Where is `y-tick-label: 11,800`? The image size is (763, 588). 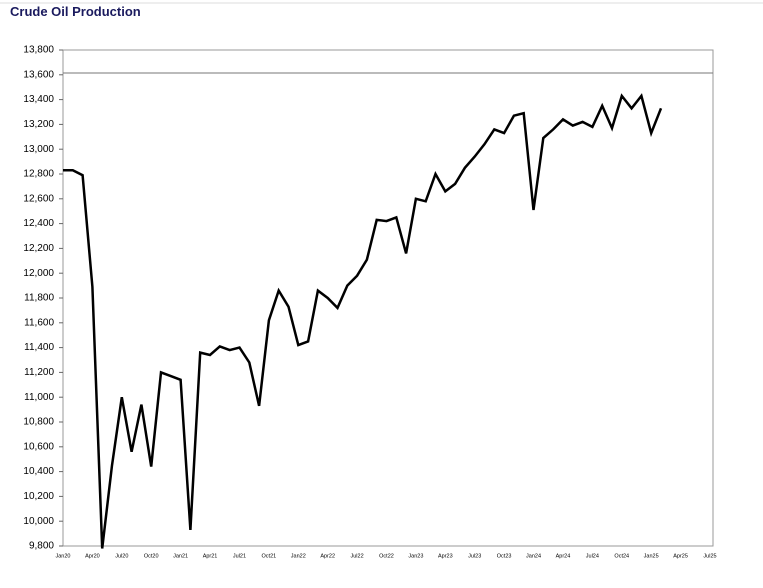
y-tick-label: 11,800 is located at coordinates (39, 298).